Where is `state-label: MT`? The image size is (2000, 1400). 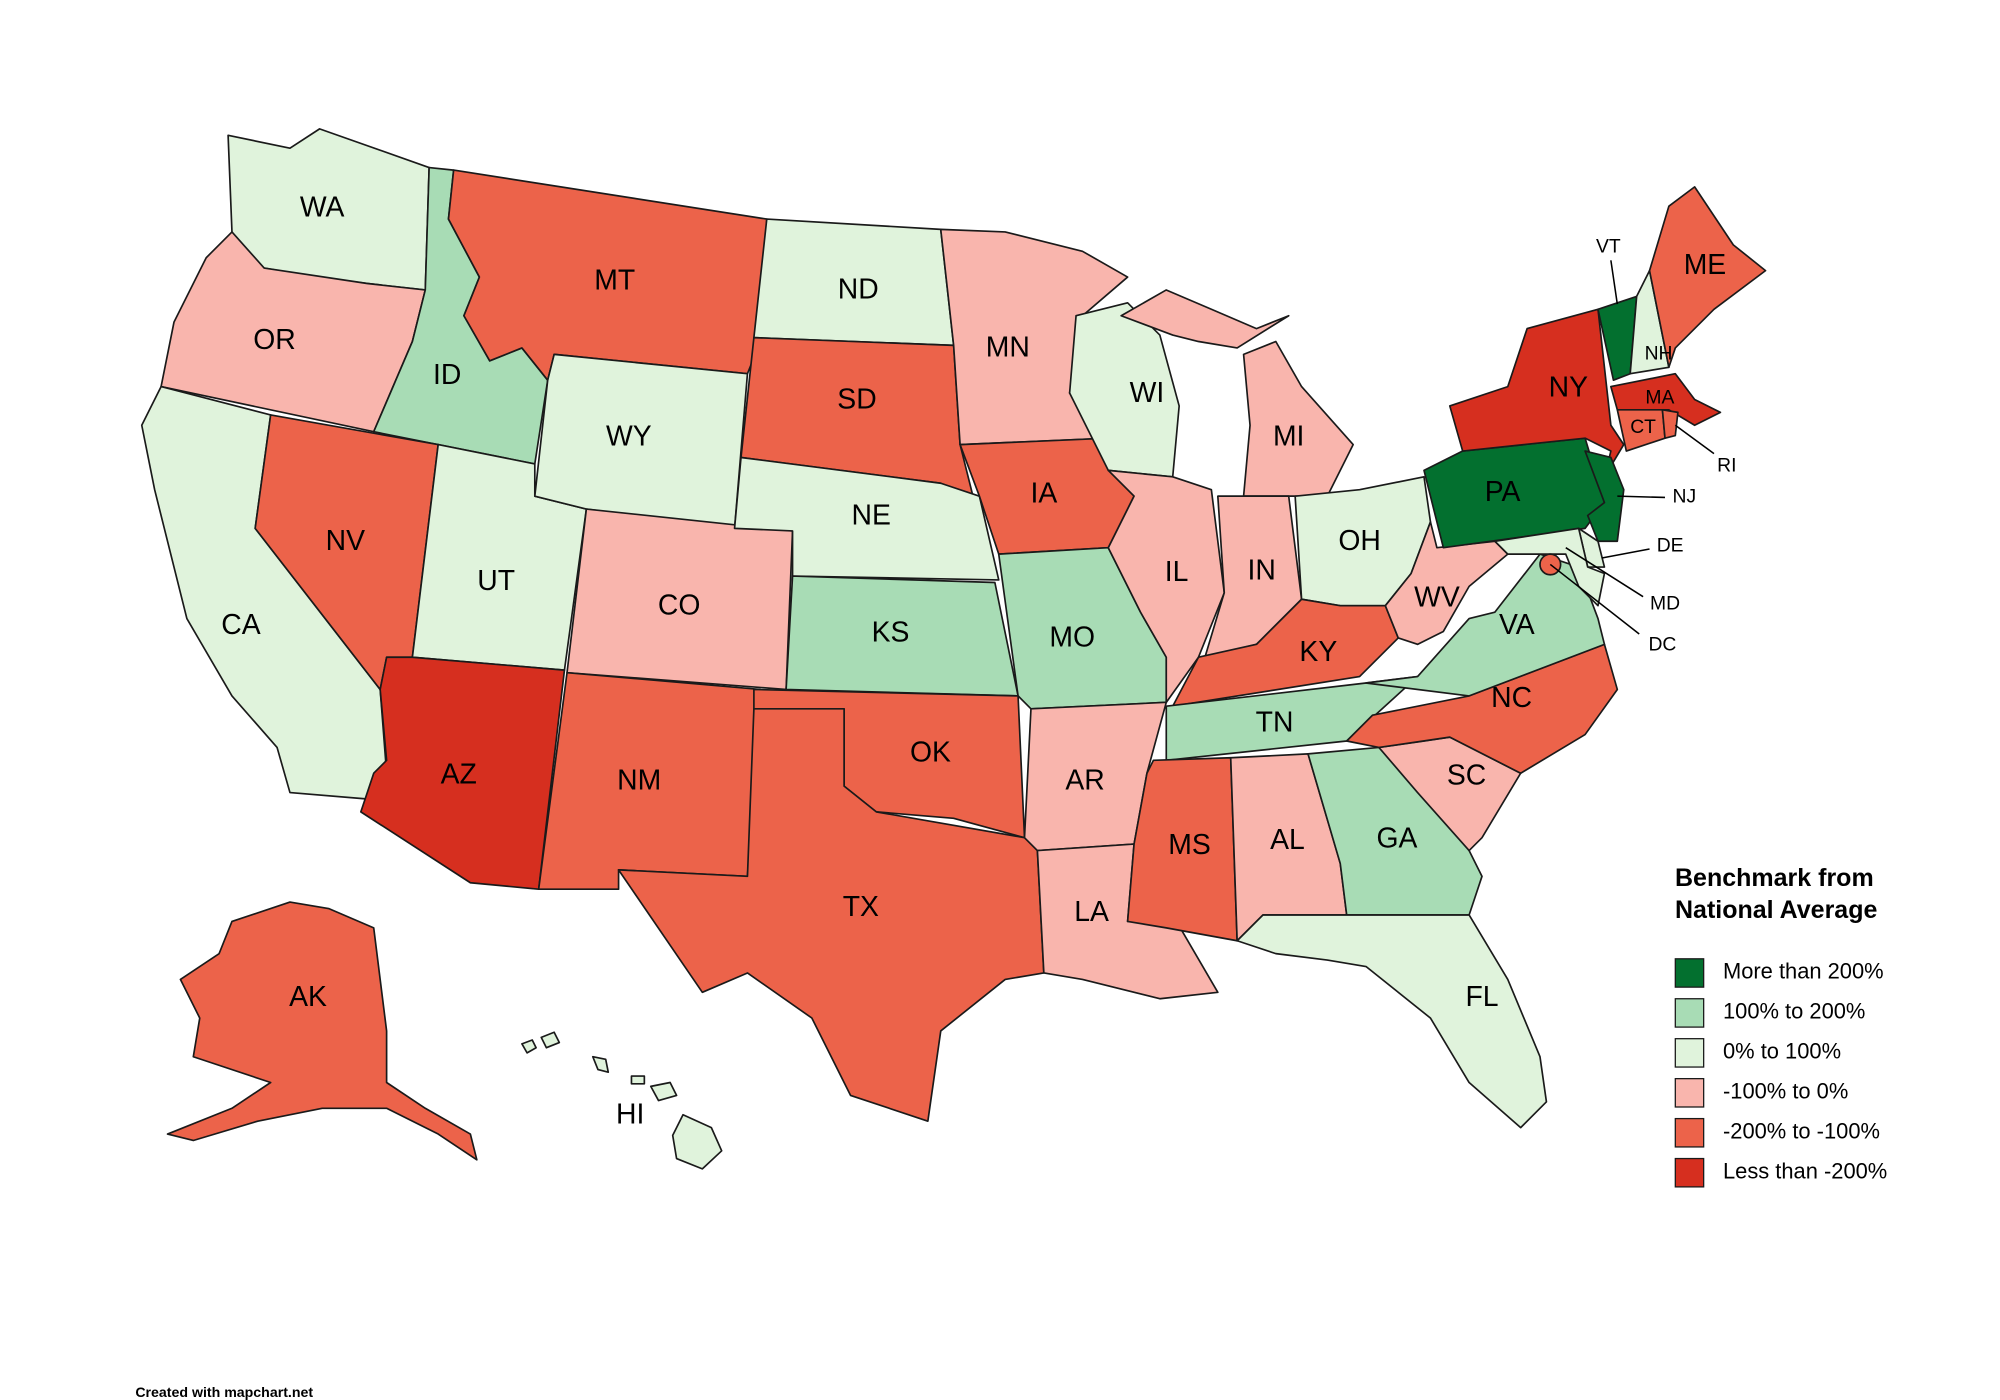 state-label: MT is located at coordinates (614, 281).